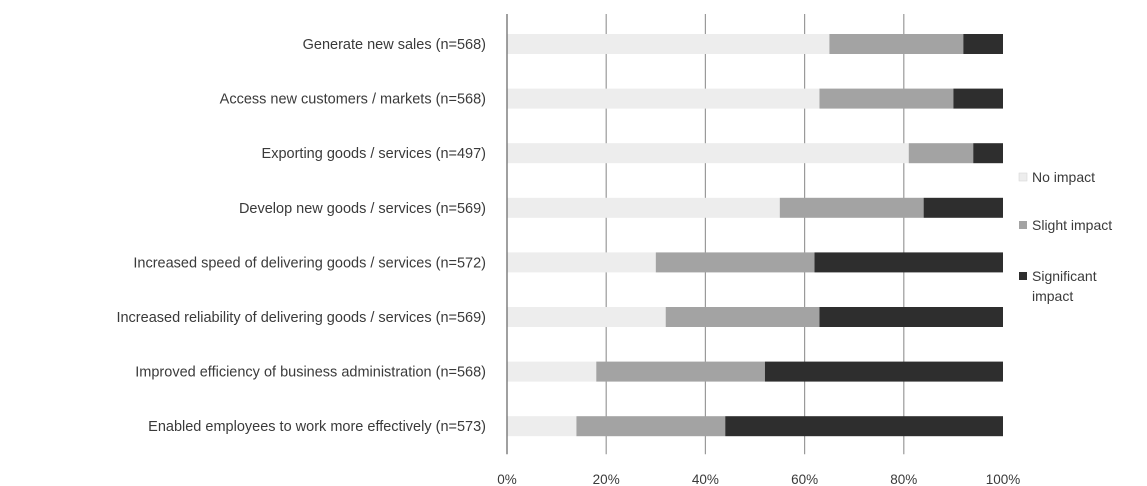 This screenshot has width=1147, height=486. I want to click on category-label: Generate new sales (n=568), so click(394, 45).